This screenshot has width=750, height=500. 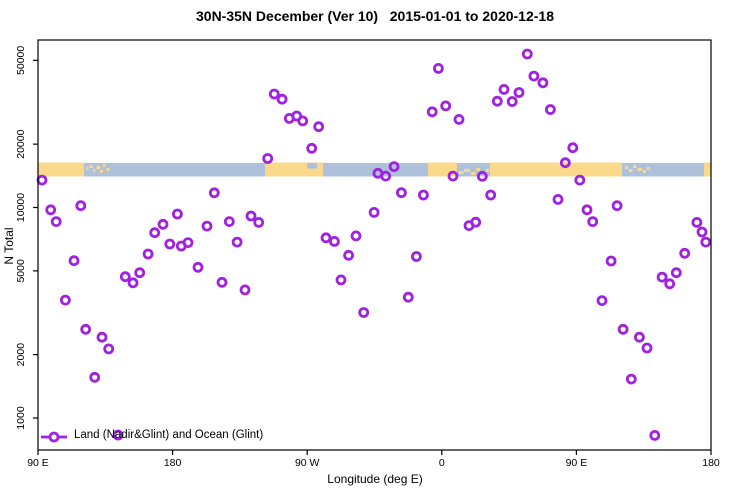 What do you see at coordinates (169, 435) in the screenshot?
I see `legend-label: Land (Nadir&Glint) and Ocean (Glint)` at bounding box center [169, 435].